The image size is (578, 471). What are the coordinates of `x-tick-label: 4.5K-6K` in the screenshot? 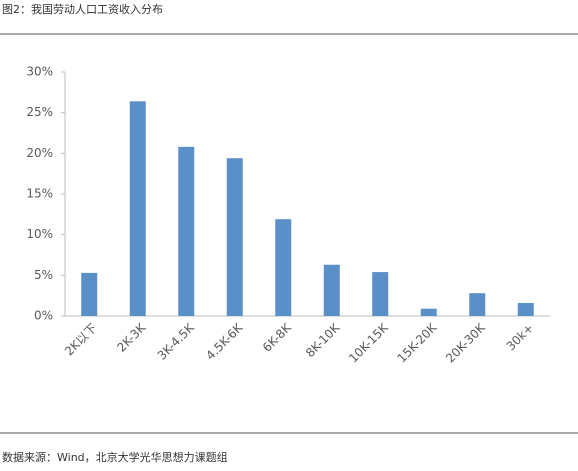 It's located at (224, 341).